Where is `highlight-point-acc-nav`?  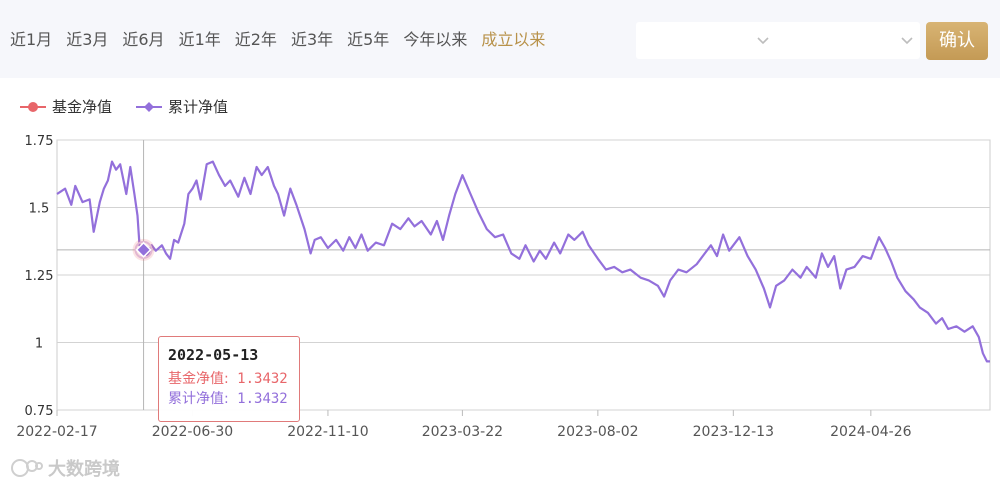 highlight-point-acc-nav is located at coordinates (143, 249).